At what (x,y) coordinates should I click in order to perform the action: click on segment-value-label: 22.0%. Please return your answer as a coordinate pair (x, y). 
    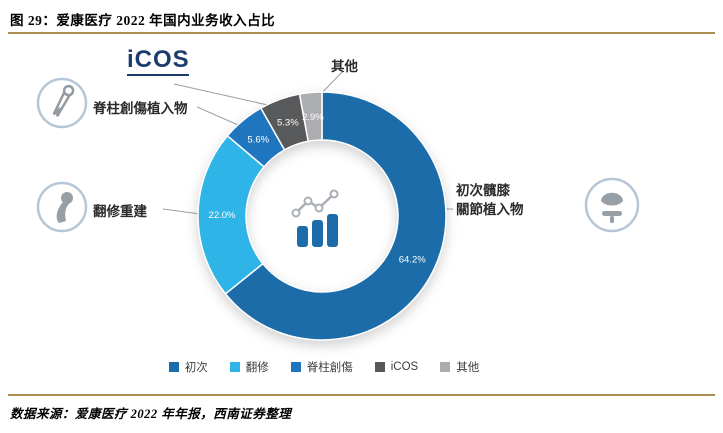
    Looking at the image, I should click on (222, 215).